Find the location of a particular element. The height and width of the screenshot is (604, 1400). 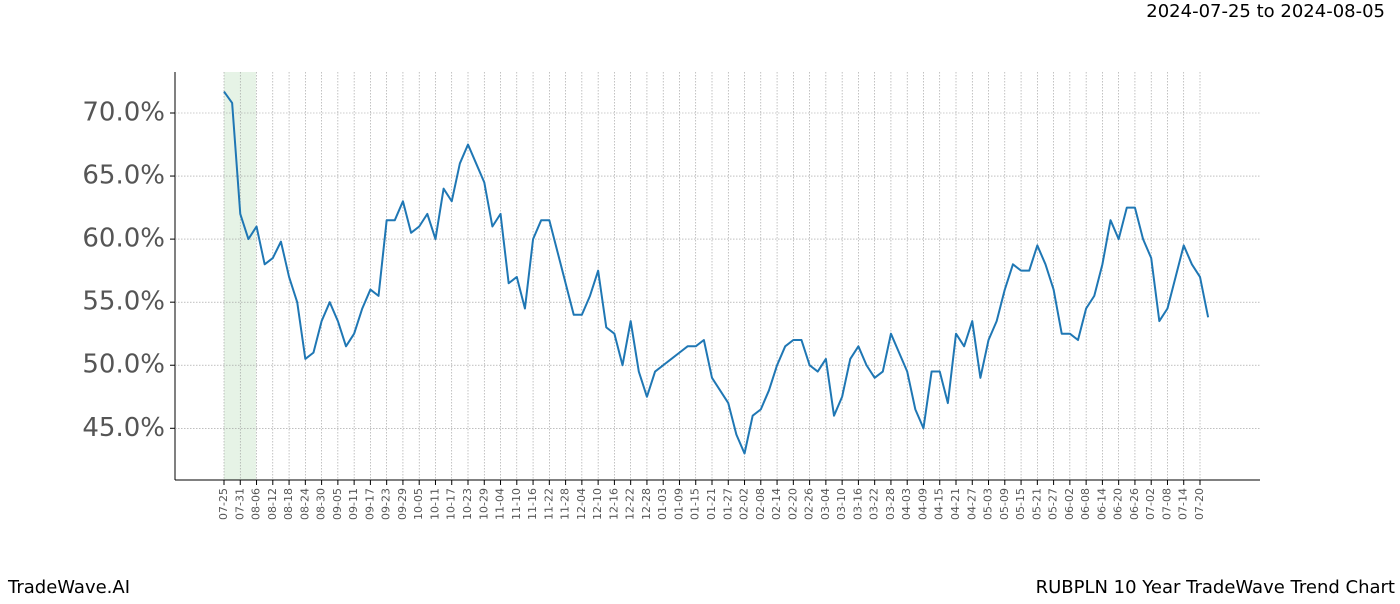

x-tick-label: 03-22 is located at coordinates (874, 504).